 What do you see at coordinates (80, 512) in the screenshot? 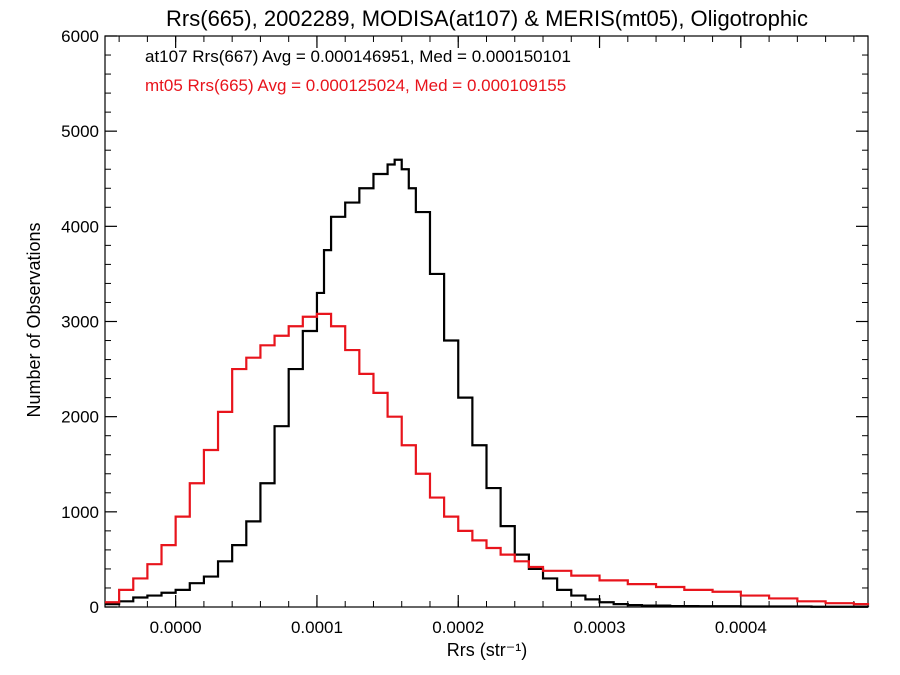
I see `y-tick-label: 1000` at bounding box center [80, 512].